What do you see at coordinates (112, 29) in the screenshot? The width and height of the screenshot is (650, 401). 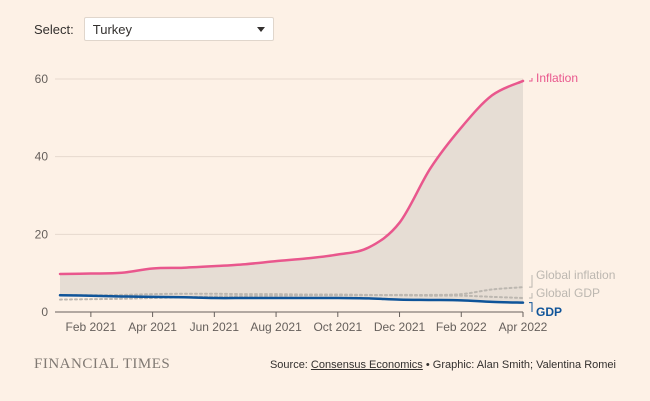 I see `country-dropdown-value: Turkey` at bounding box center [112, 29].